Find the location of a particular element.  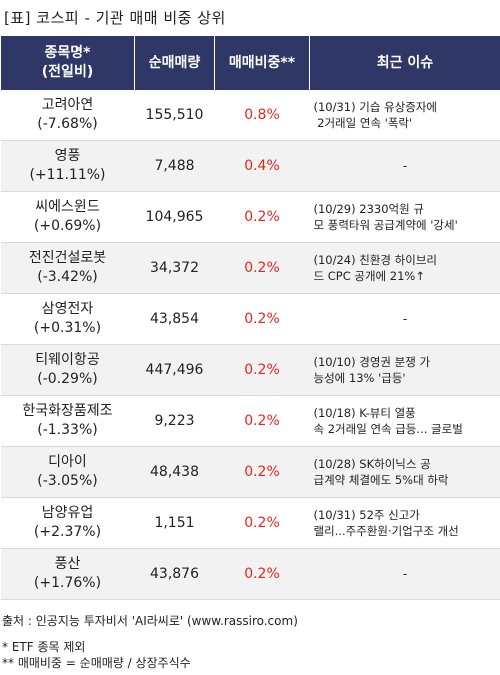

stock-change: (+1.76%) is located at coordinates (67, 583).